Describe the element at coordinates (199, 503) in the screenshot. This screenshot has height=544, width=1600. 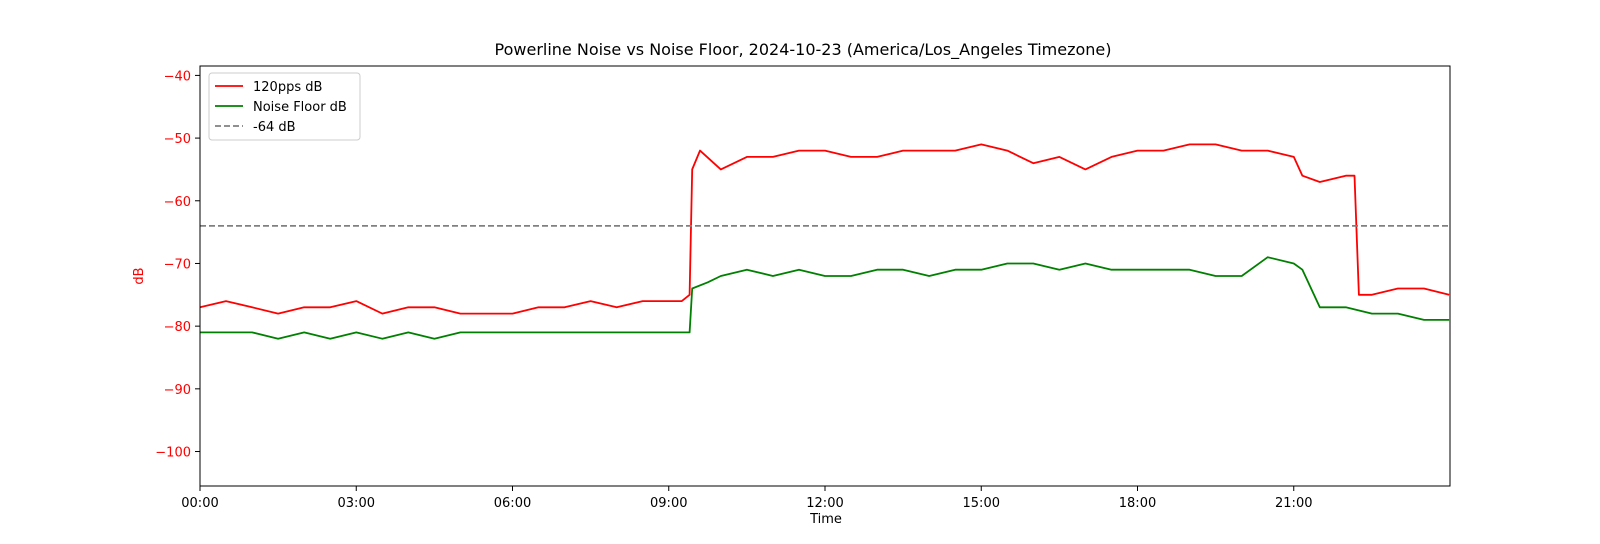
I see `x-tick-label: 00:00` at that location.